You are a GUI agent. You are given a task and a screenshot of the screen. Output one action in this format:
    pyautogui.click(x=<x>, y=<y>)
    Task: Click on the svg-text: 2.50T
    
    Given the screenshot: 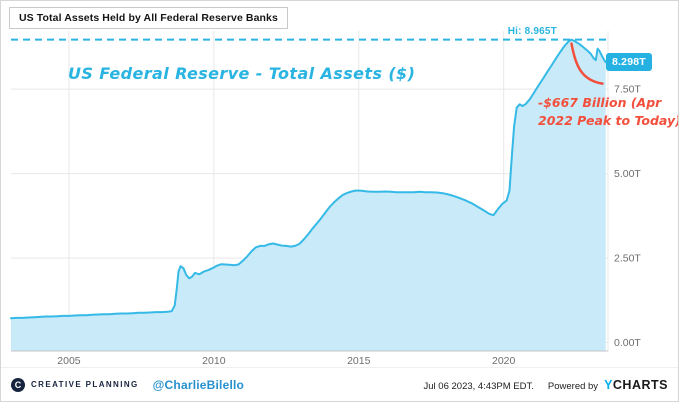 What is the action you would take?
    pyautogui.click(x=627, y=259)
    